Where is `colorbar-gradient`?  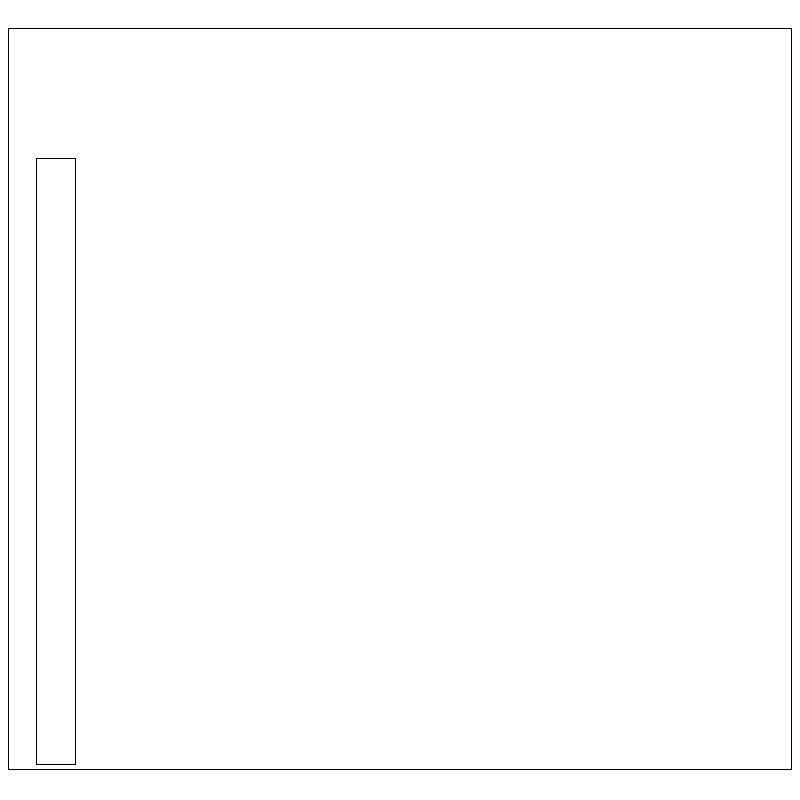 colorbar-gradient is located at coordinates (56, 461).